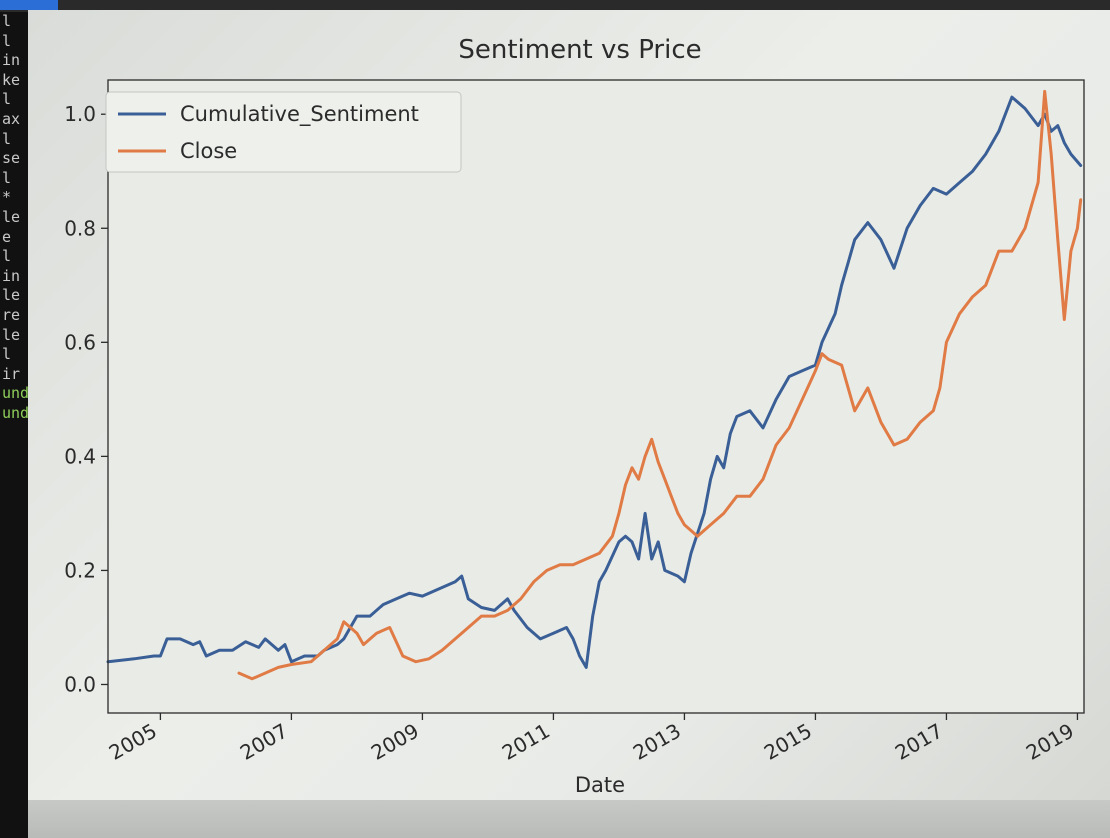  What do you see at coordinates (80, 684) in the screenshot?
I see `y-tick-label: 0.0` at bounding box center [80, 684].